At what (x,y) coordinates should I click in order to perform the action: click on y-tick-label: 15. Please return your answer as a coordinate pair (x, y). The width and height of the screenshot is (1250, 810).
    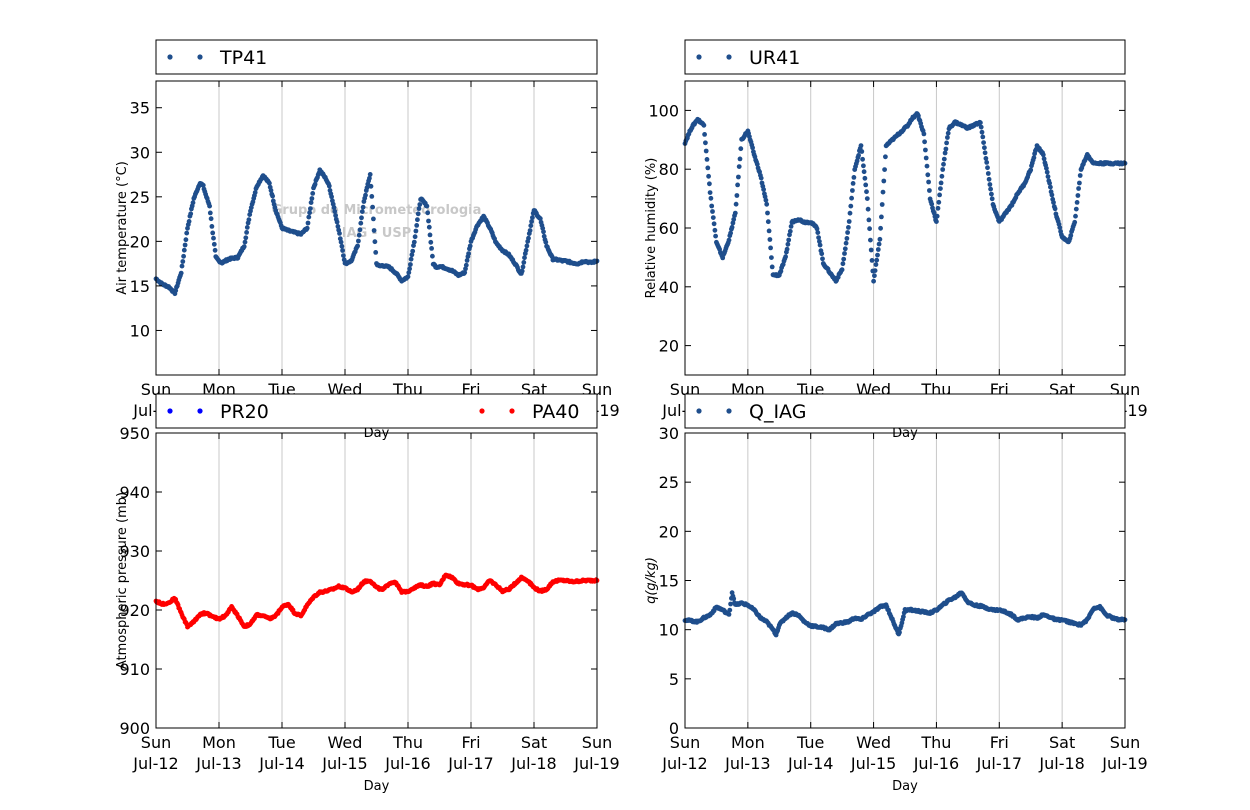
    Looking at the image, I should click on (669, 581).